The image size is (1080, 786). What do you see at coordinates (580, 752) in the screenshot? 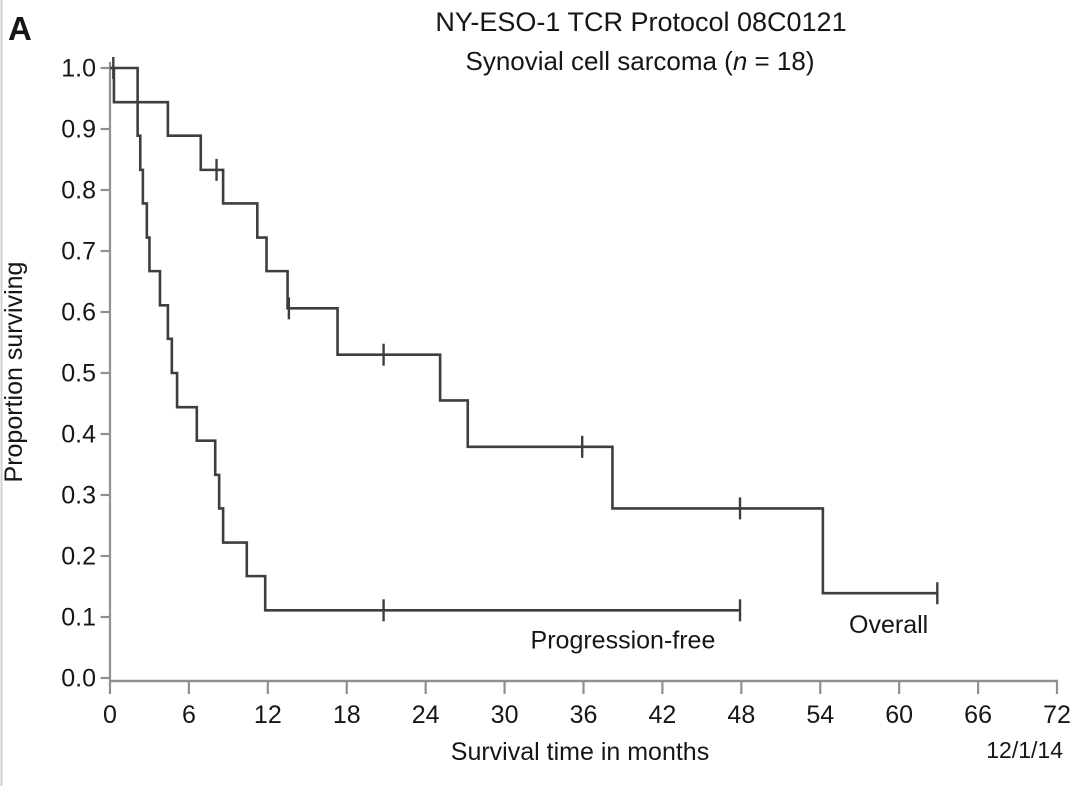
I see `x-axis-label: Survival time in months` at bounding box center [580, 752].